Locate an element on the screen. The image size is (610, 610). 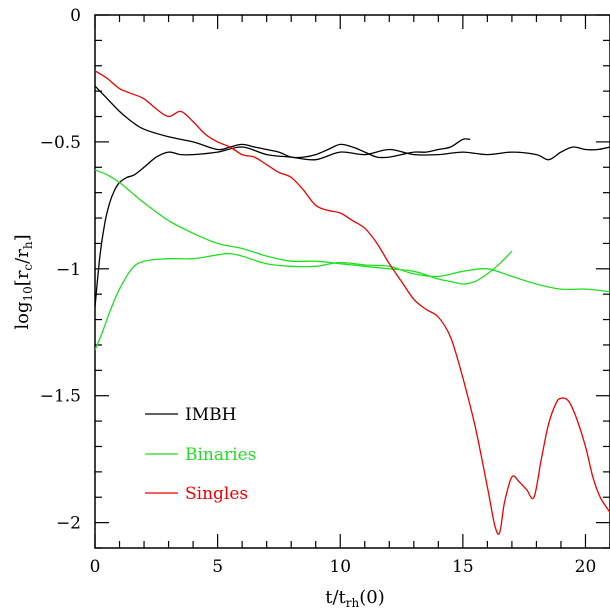
y-tick-label: 0 is located at coordinates (75, 16).